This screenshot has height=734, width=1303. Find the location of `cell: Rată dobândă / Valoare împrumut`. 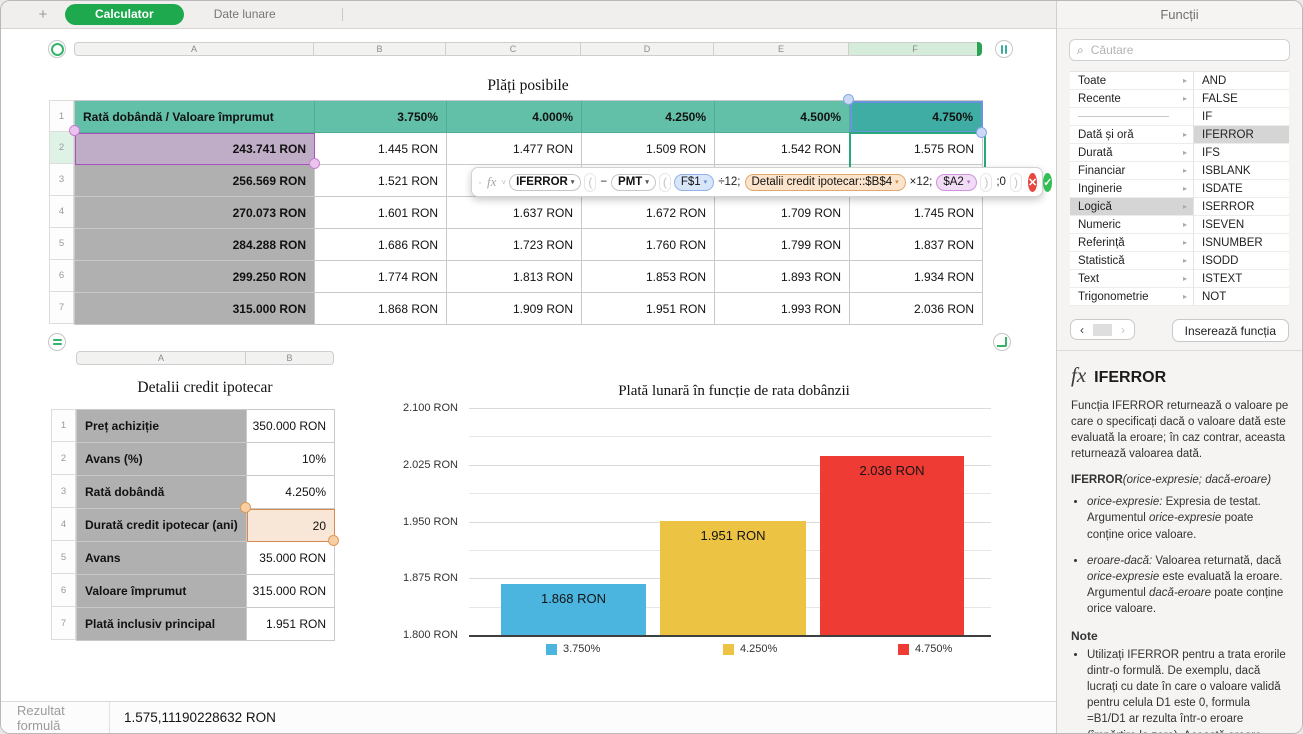

cell: Rată dobândă / Valoare împrumut is located at coordinates (195, 117).